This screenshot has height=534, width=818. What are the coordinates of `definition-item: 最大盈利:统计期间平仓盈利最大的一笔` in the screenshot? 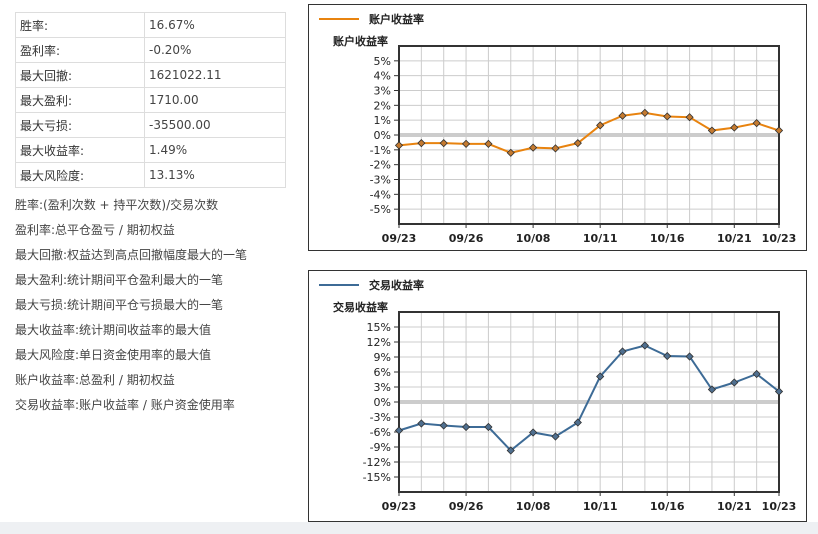 It's located at (119, 280).